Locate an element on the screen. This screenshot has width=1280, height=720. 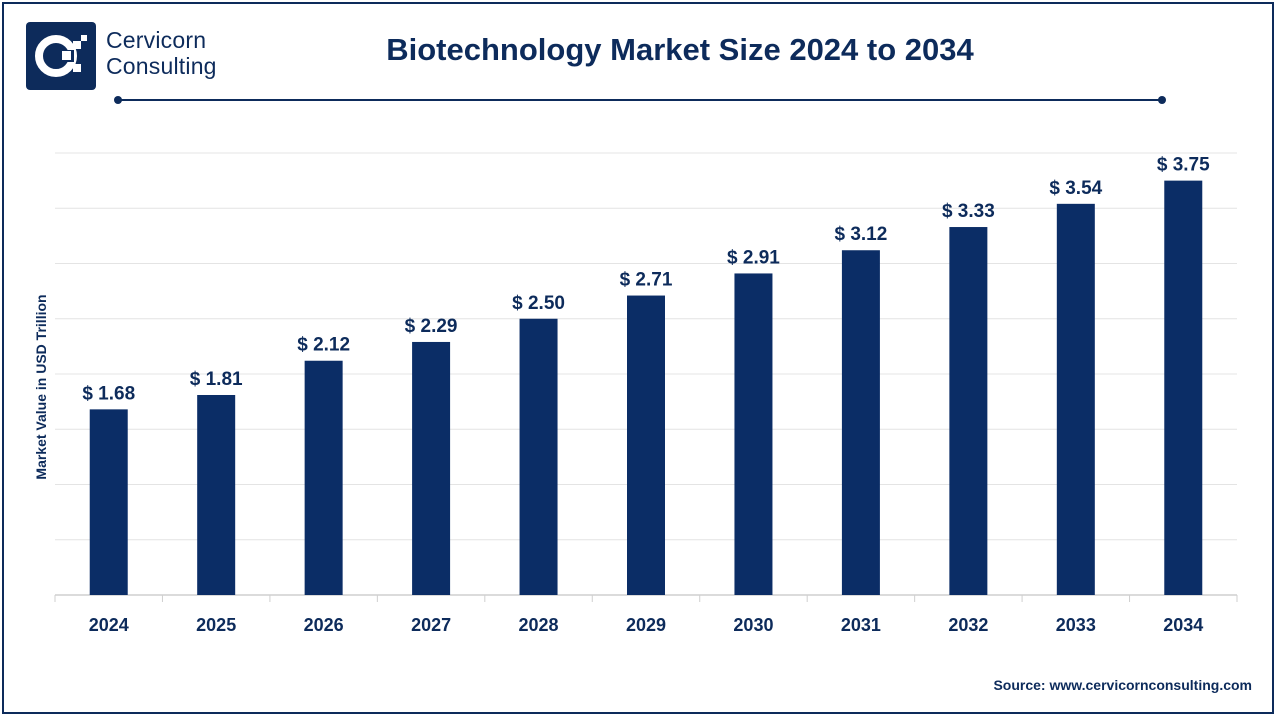
x-tick-label-2033: 2033 is located at coordinates (1076, 625).